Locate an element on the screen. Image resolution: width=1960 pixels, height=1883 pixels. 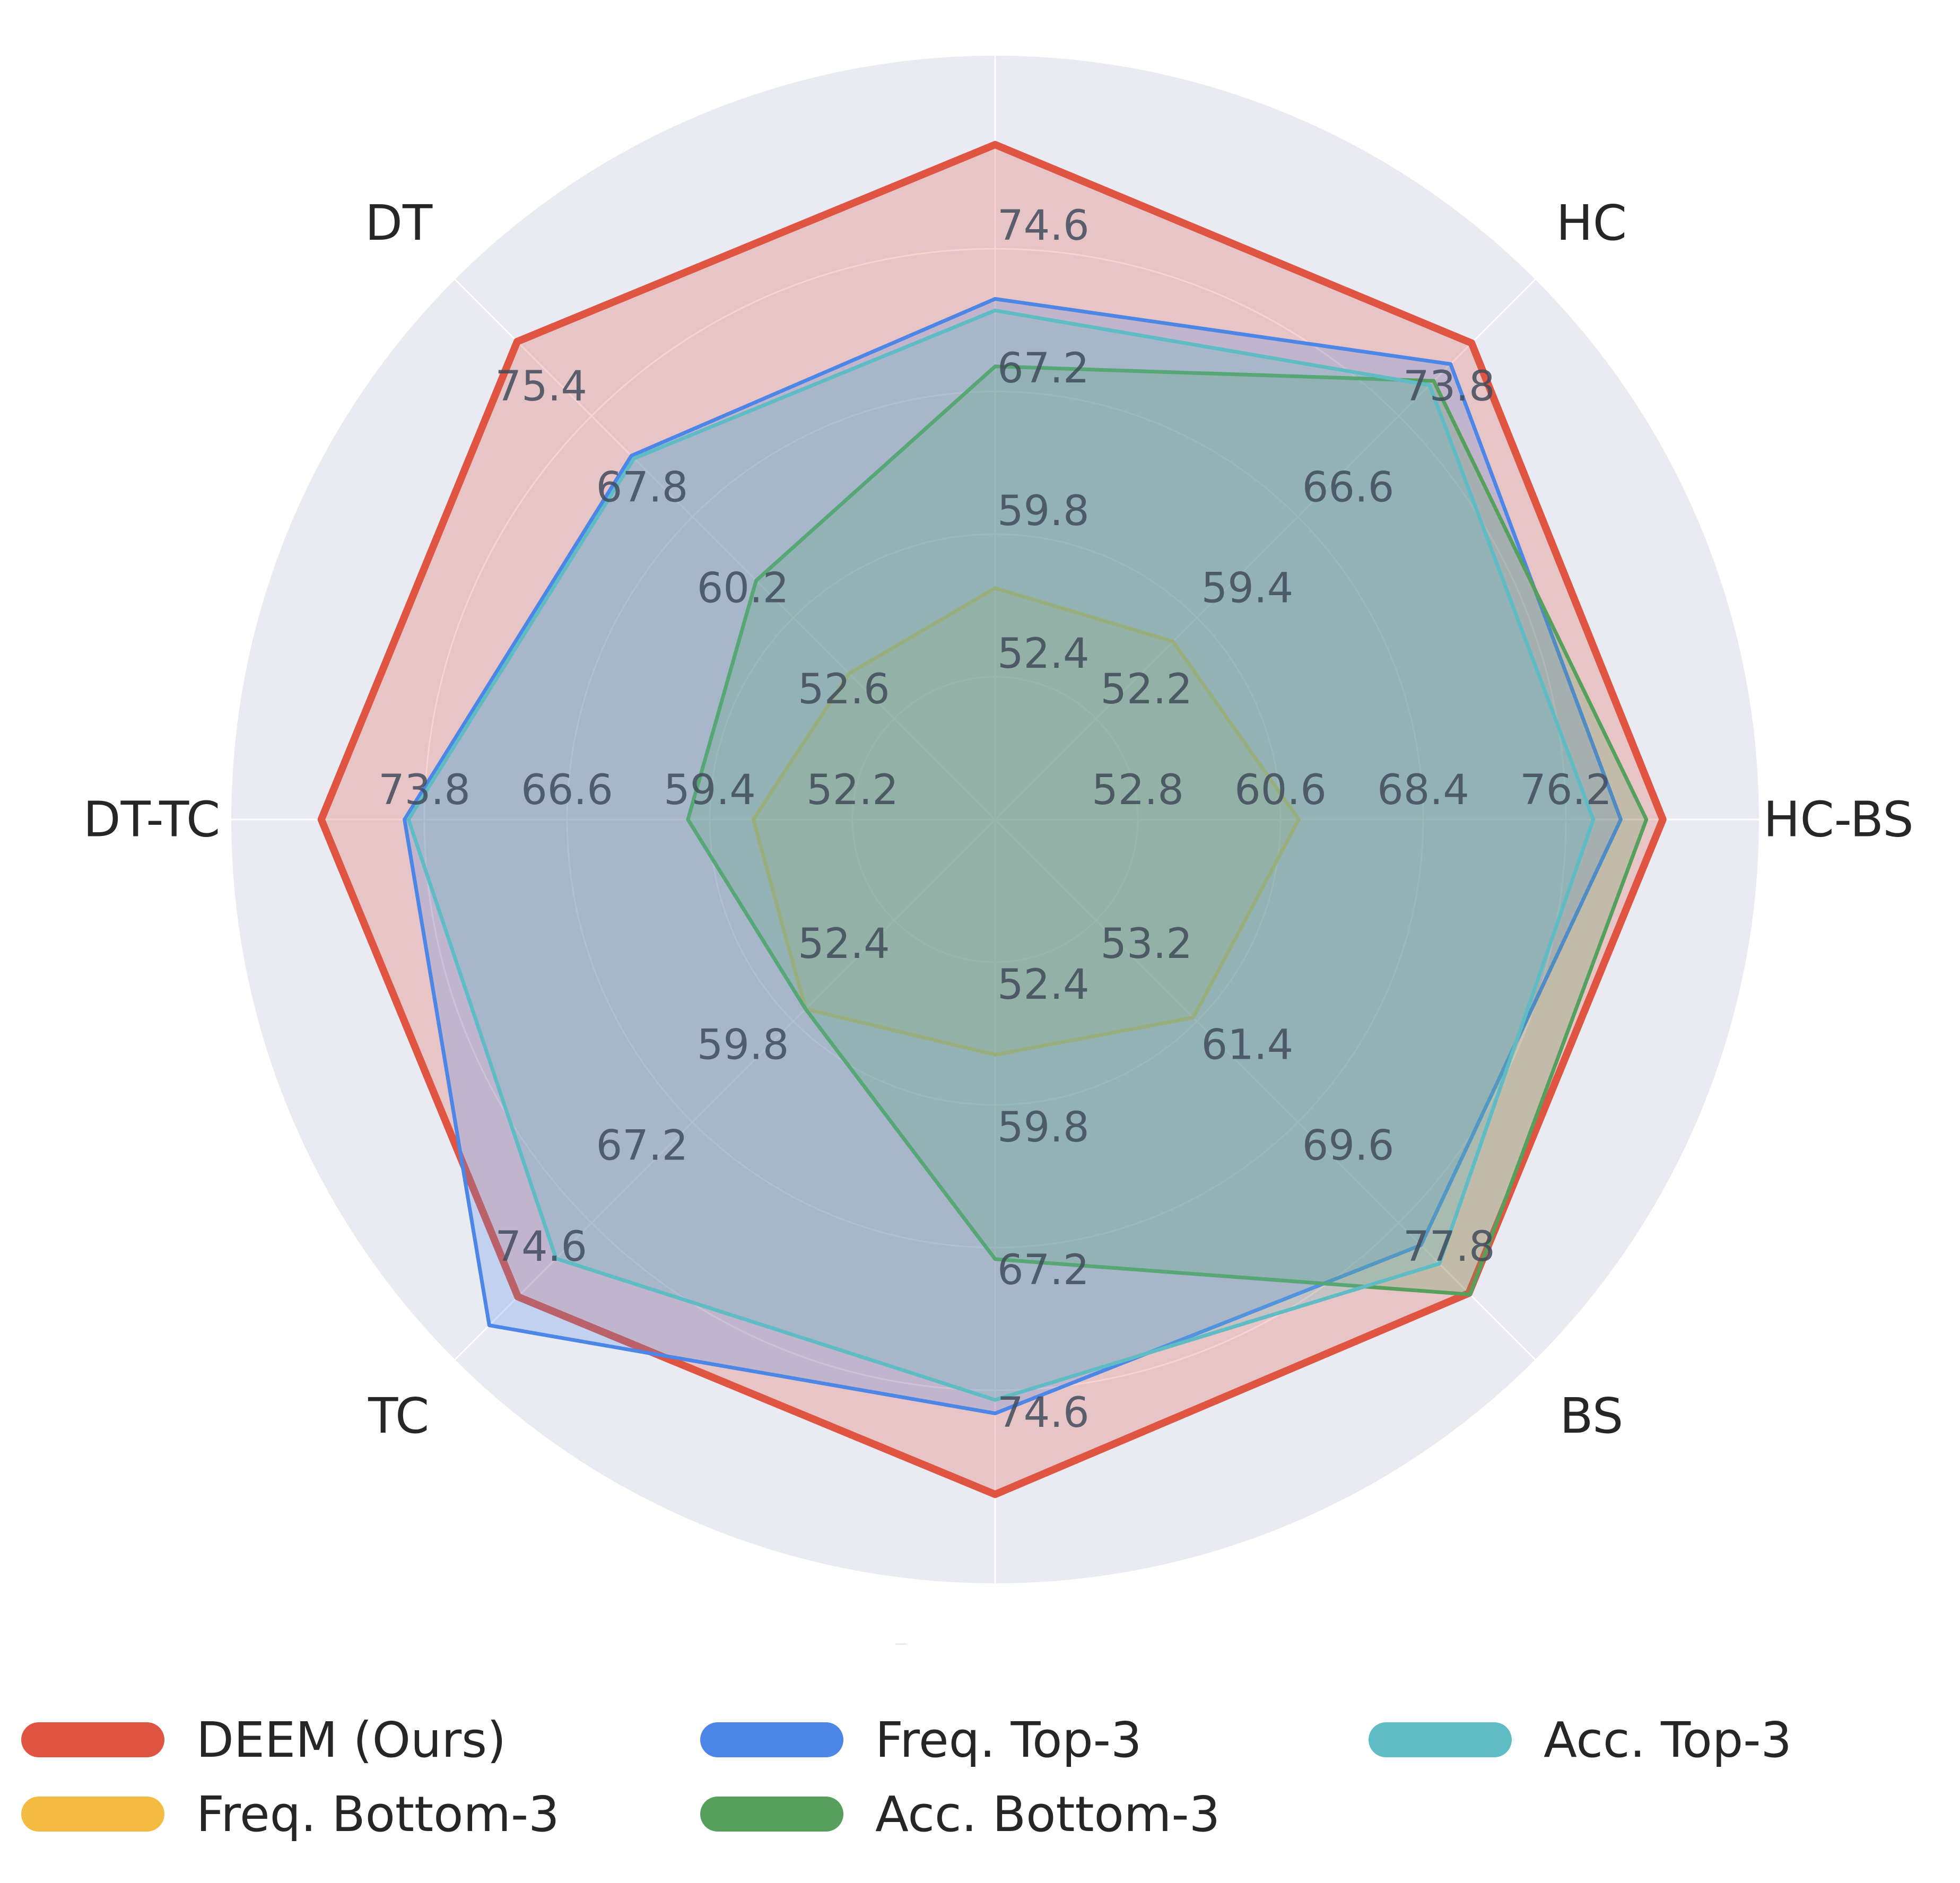
tick-label-bs: 77.8 is located at coordinates (1449, 1247).